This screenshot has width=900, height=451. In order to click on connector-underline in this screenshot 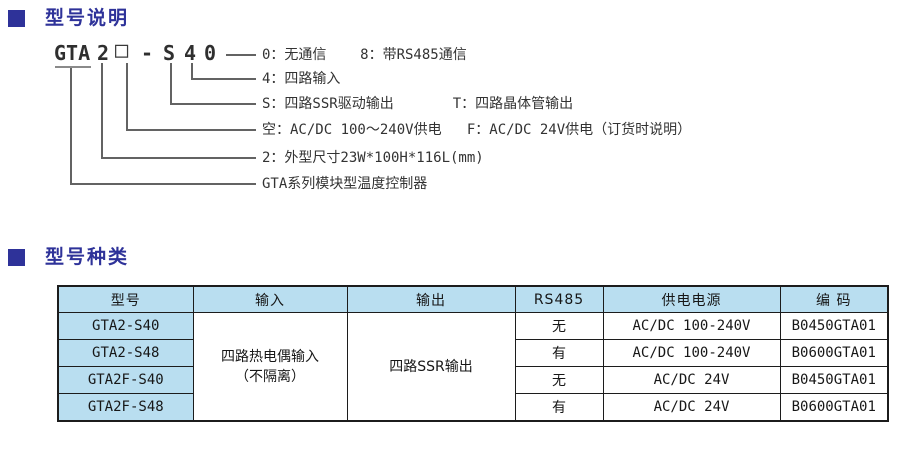, I will do `click(73, 67)`.